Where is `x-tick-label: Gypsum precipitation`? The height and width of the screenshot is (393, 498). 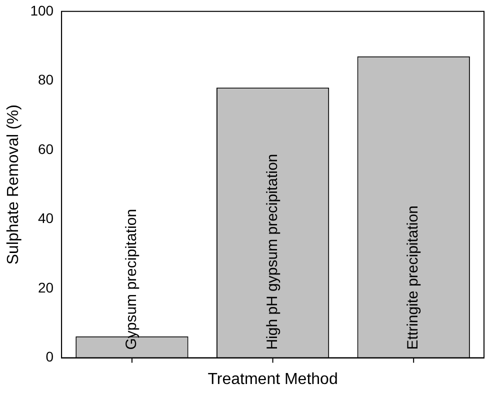
x-tick-label: Gypsum precipitation is located at coordinates (131, 279).